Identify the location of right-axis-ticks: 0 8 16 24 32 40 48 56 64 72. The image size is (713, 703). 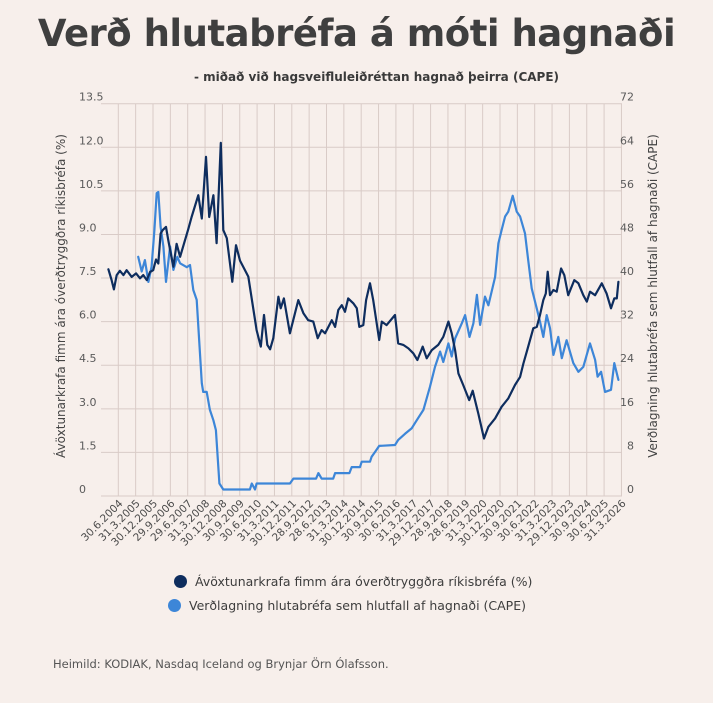
(627, 293).